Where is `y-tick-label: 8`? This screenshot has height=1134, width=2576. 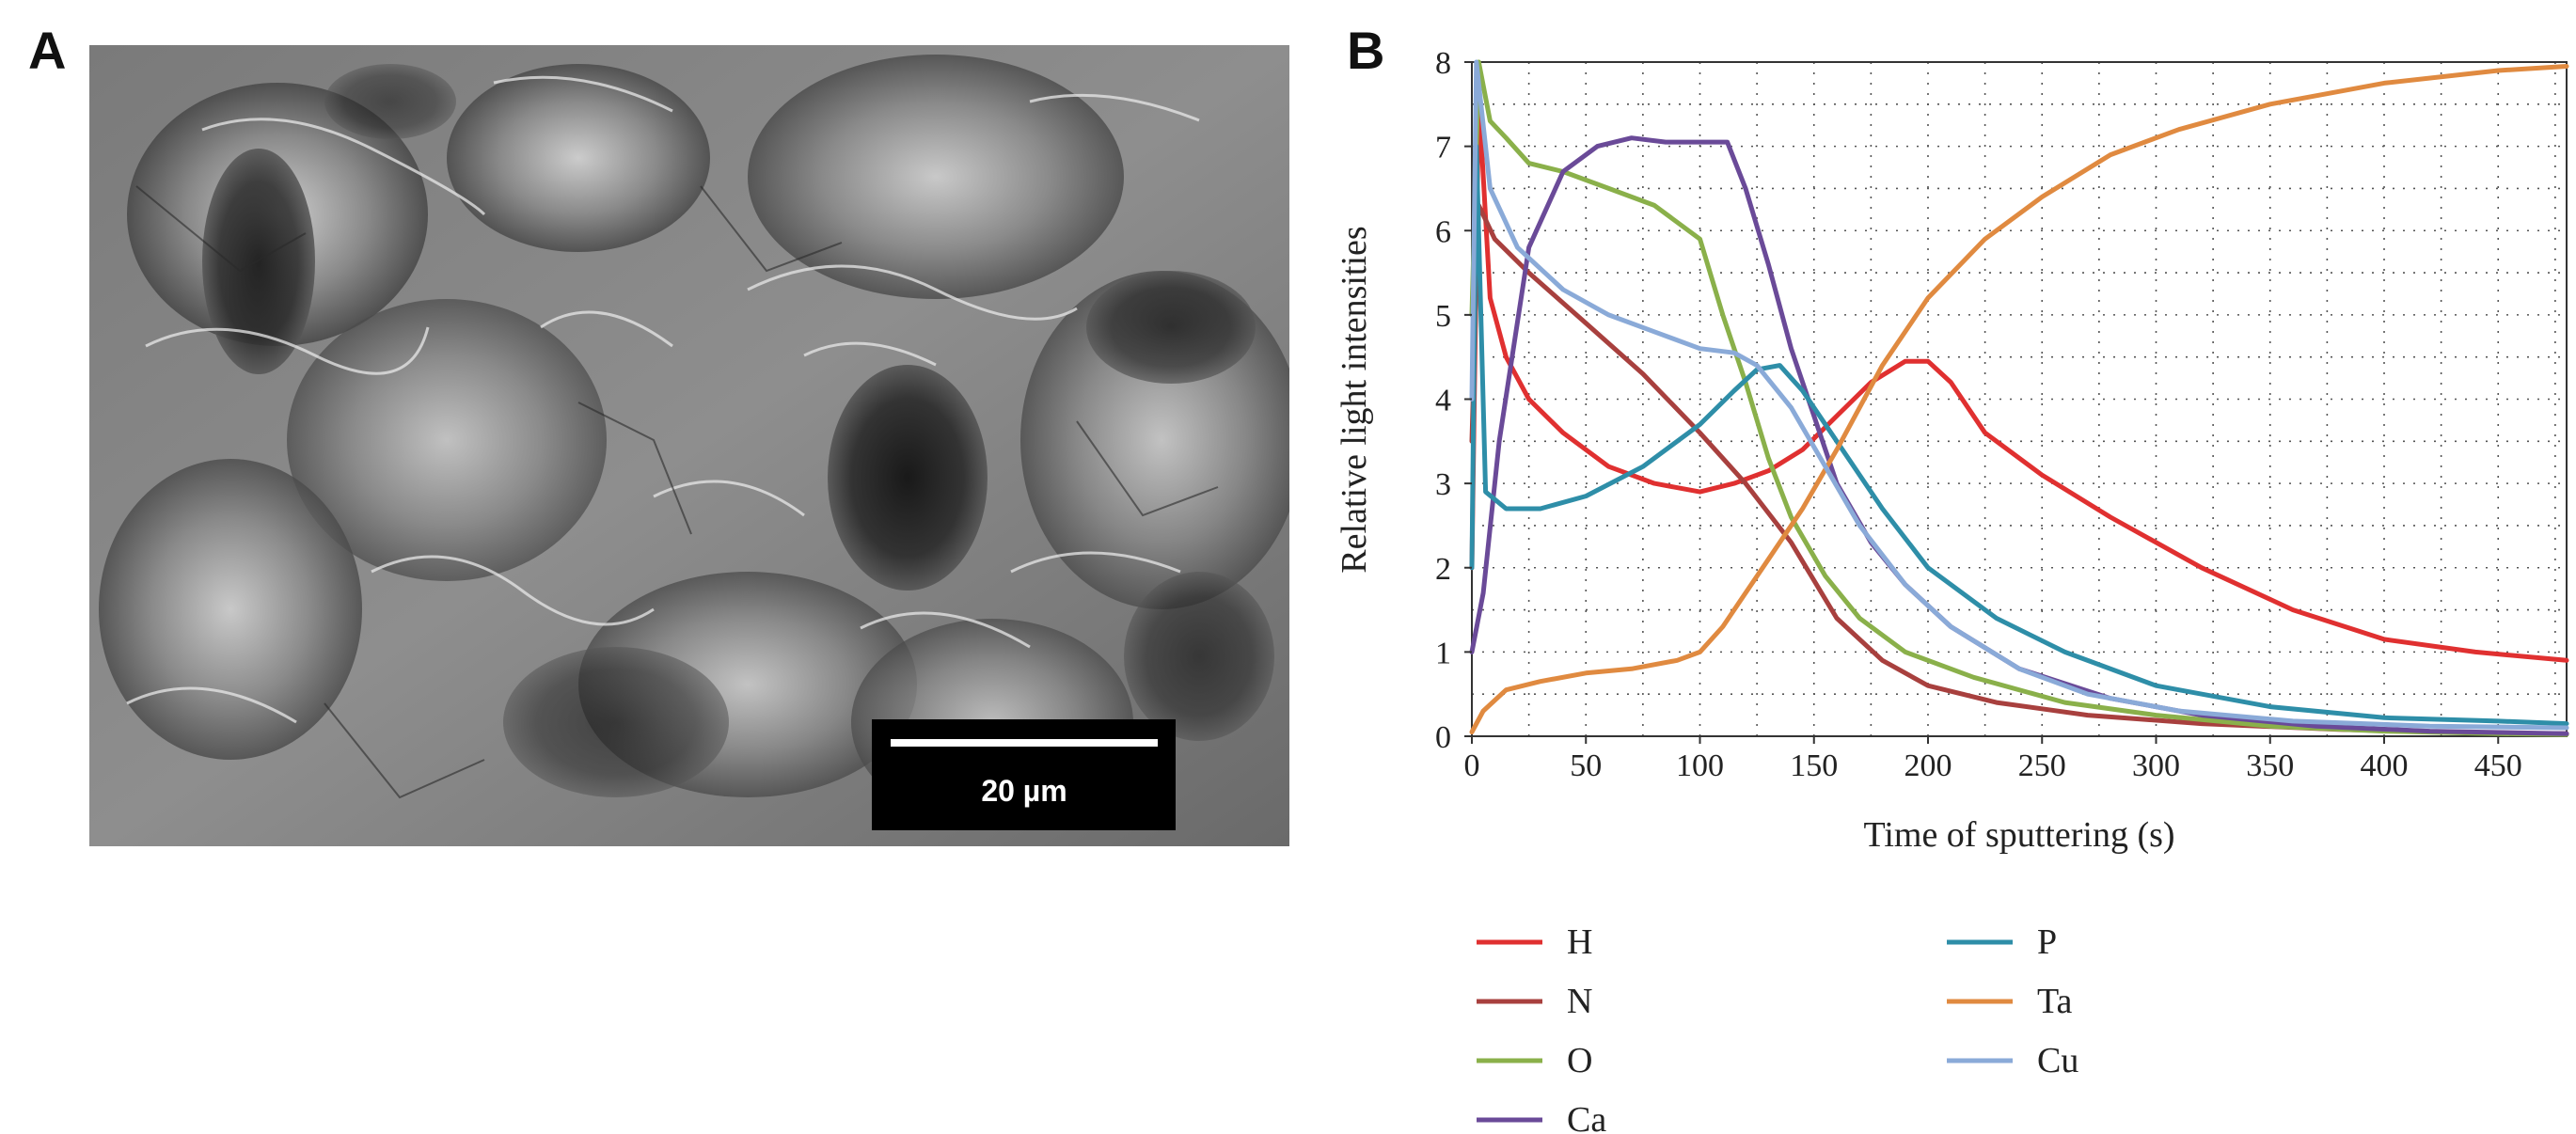 y-tick-label: 8 is located at coordinates (1443, 63).